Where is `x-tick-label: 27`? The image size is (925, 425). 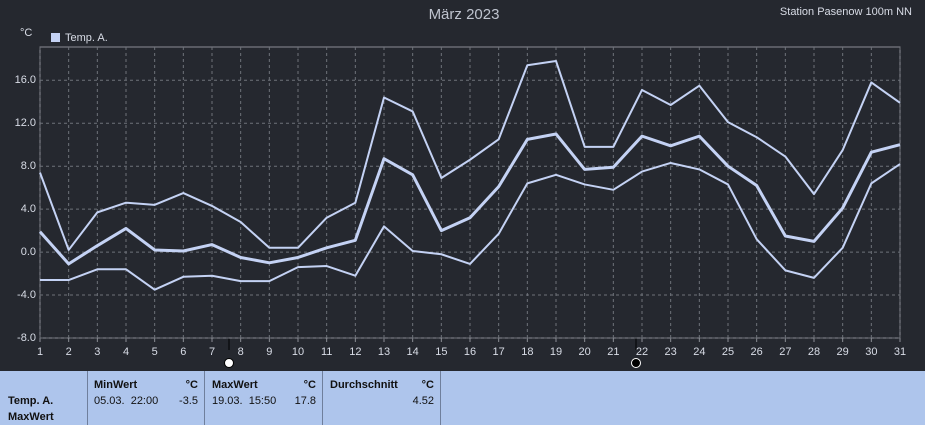 x-tick-label: 27 is located at coordinates (785, 352).